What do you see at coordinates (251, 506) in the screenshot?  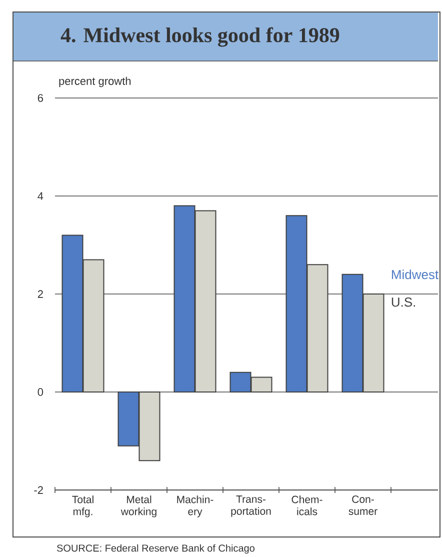 I see `x-tick-label: Trans- portation` at bounding box center [251, 506].